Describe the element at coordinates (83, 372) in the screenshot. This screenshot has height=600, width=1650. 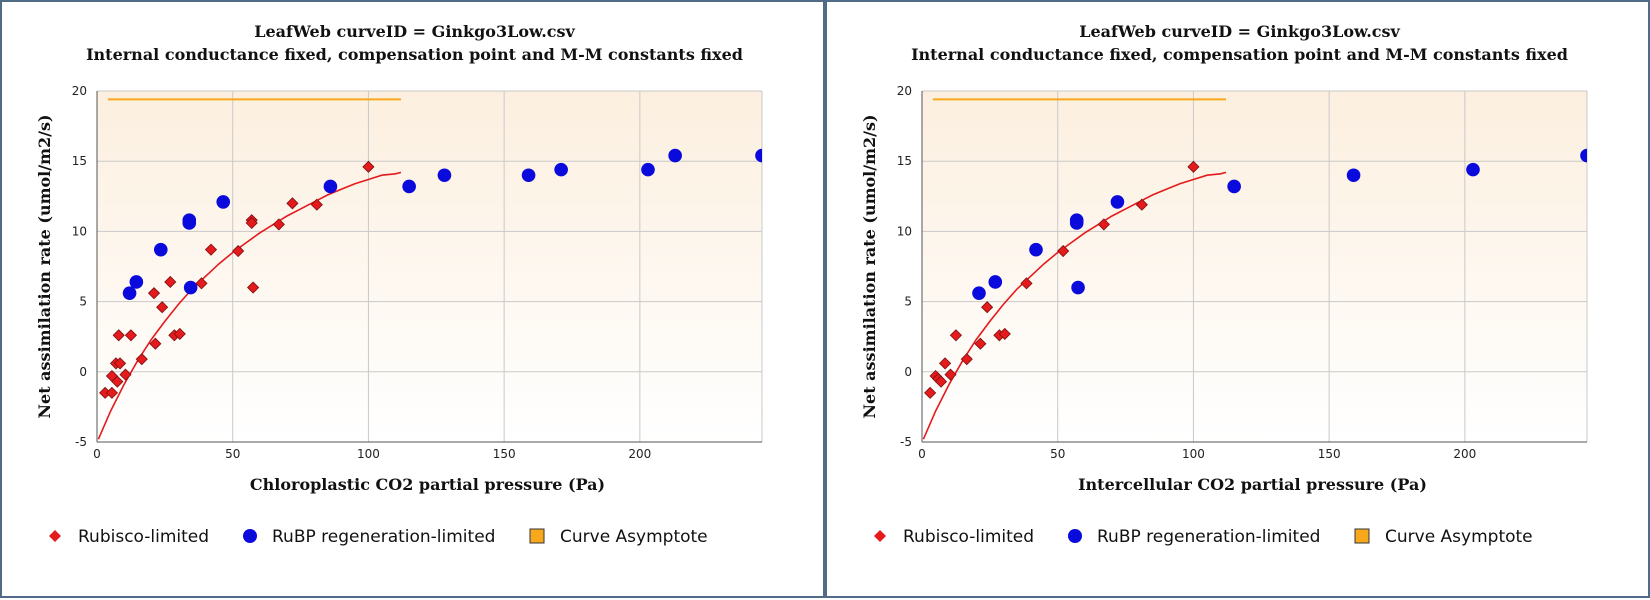
I see `left-y-tick-label: 0` at that location.